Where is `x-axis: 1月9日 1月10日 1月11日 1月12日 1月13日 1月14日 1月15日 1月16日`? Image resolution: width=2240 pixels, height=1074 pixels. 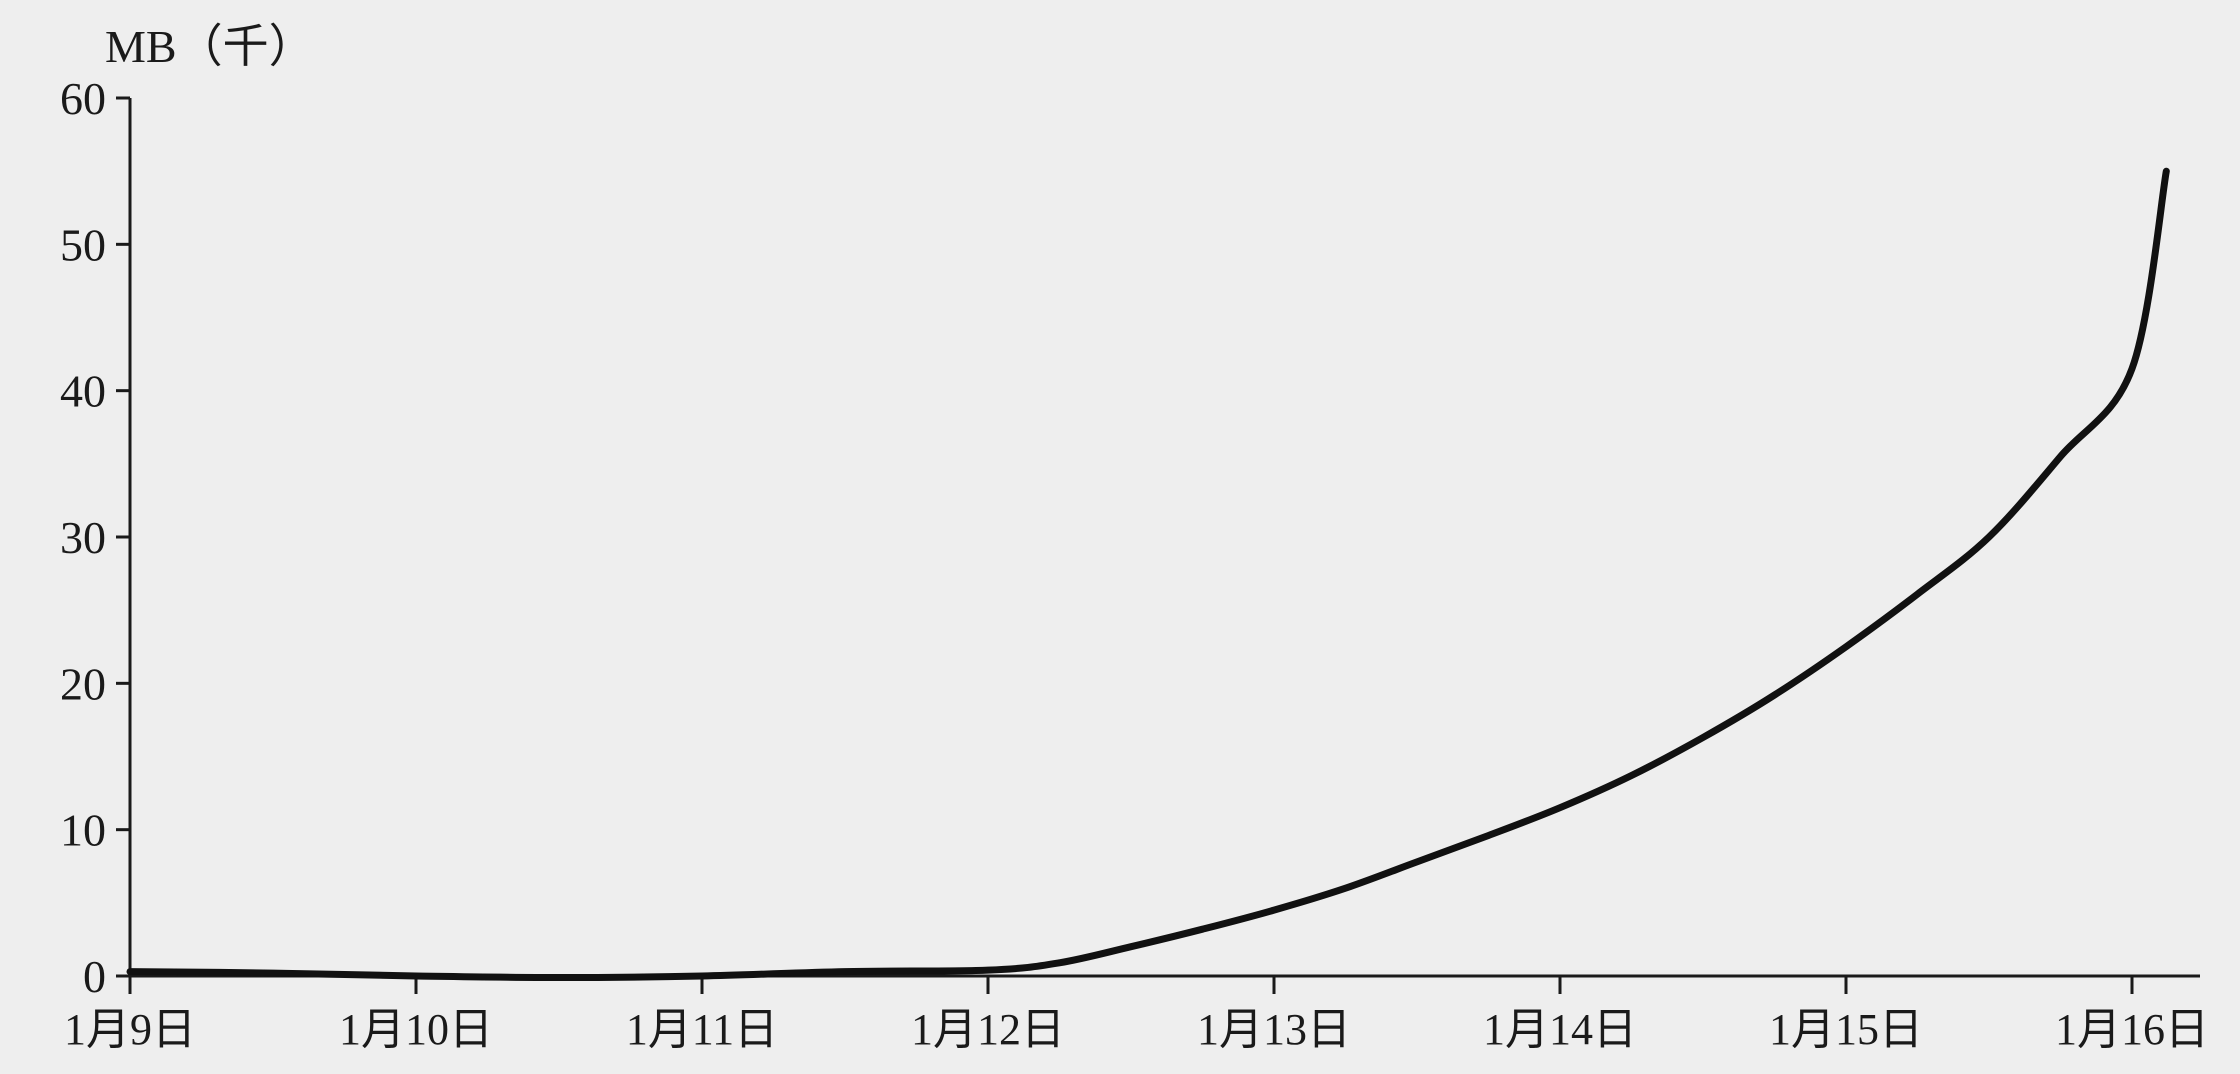 x-axis: 1月9日 1月10日 1月11日 1月12日 1月13日 1月14日 1月15日 1月16日 is located at coordinates (1136, 1015).